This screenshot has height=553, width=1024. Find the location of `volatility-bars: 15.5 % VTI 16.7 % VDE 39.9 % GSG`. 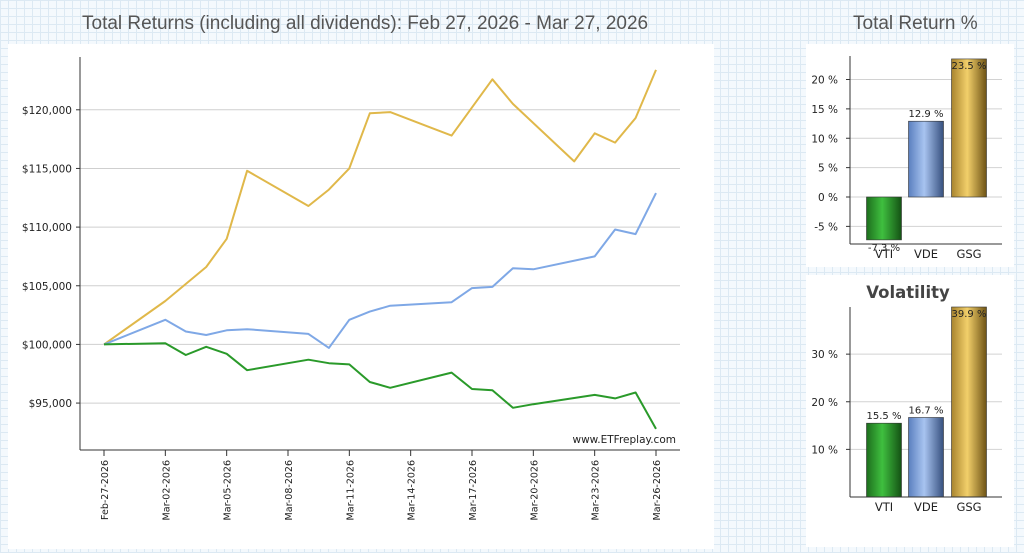

volatility-bars: 15.5 % VTI 16.7 % VDE 39.9 % GSG is located at coordinates (926, 410).